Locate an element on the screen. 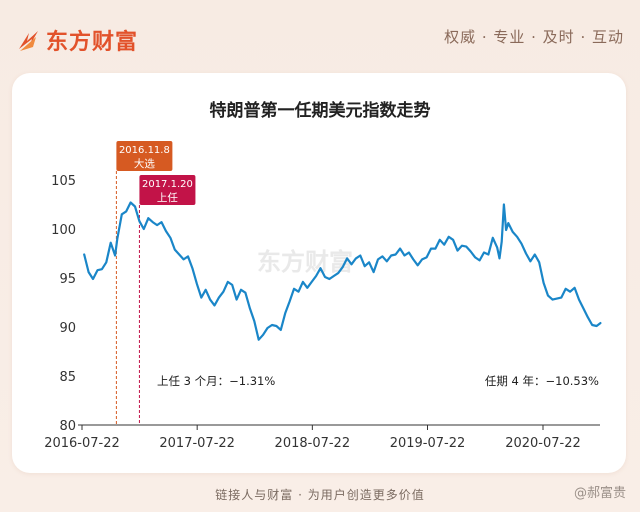  header: 东方财富 权威 · 专业 · 及时 · 互动 is located at coordinates (320, 35).